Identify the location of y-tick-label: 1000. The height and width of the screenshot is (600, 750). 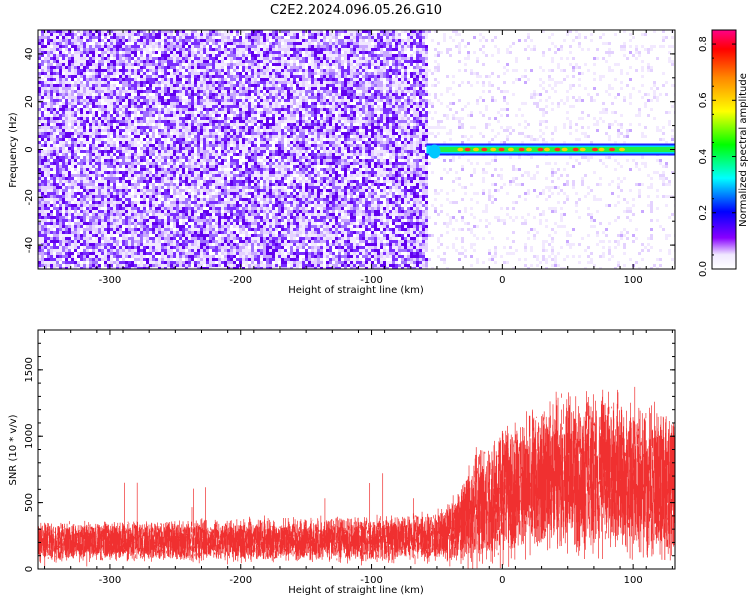
(29, 435).